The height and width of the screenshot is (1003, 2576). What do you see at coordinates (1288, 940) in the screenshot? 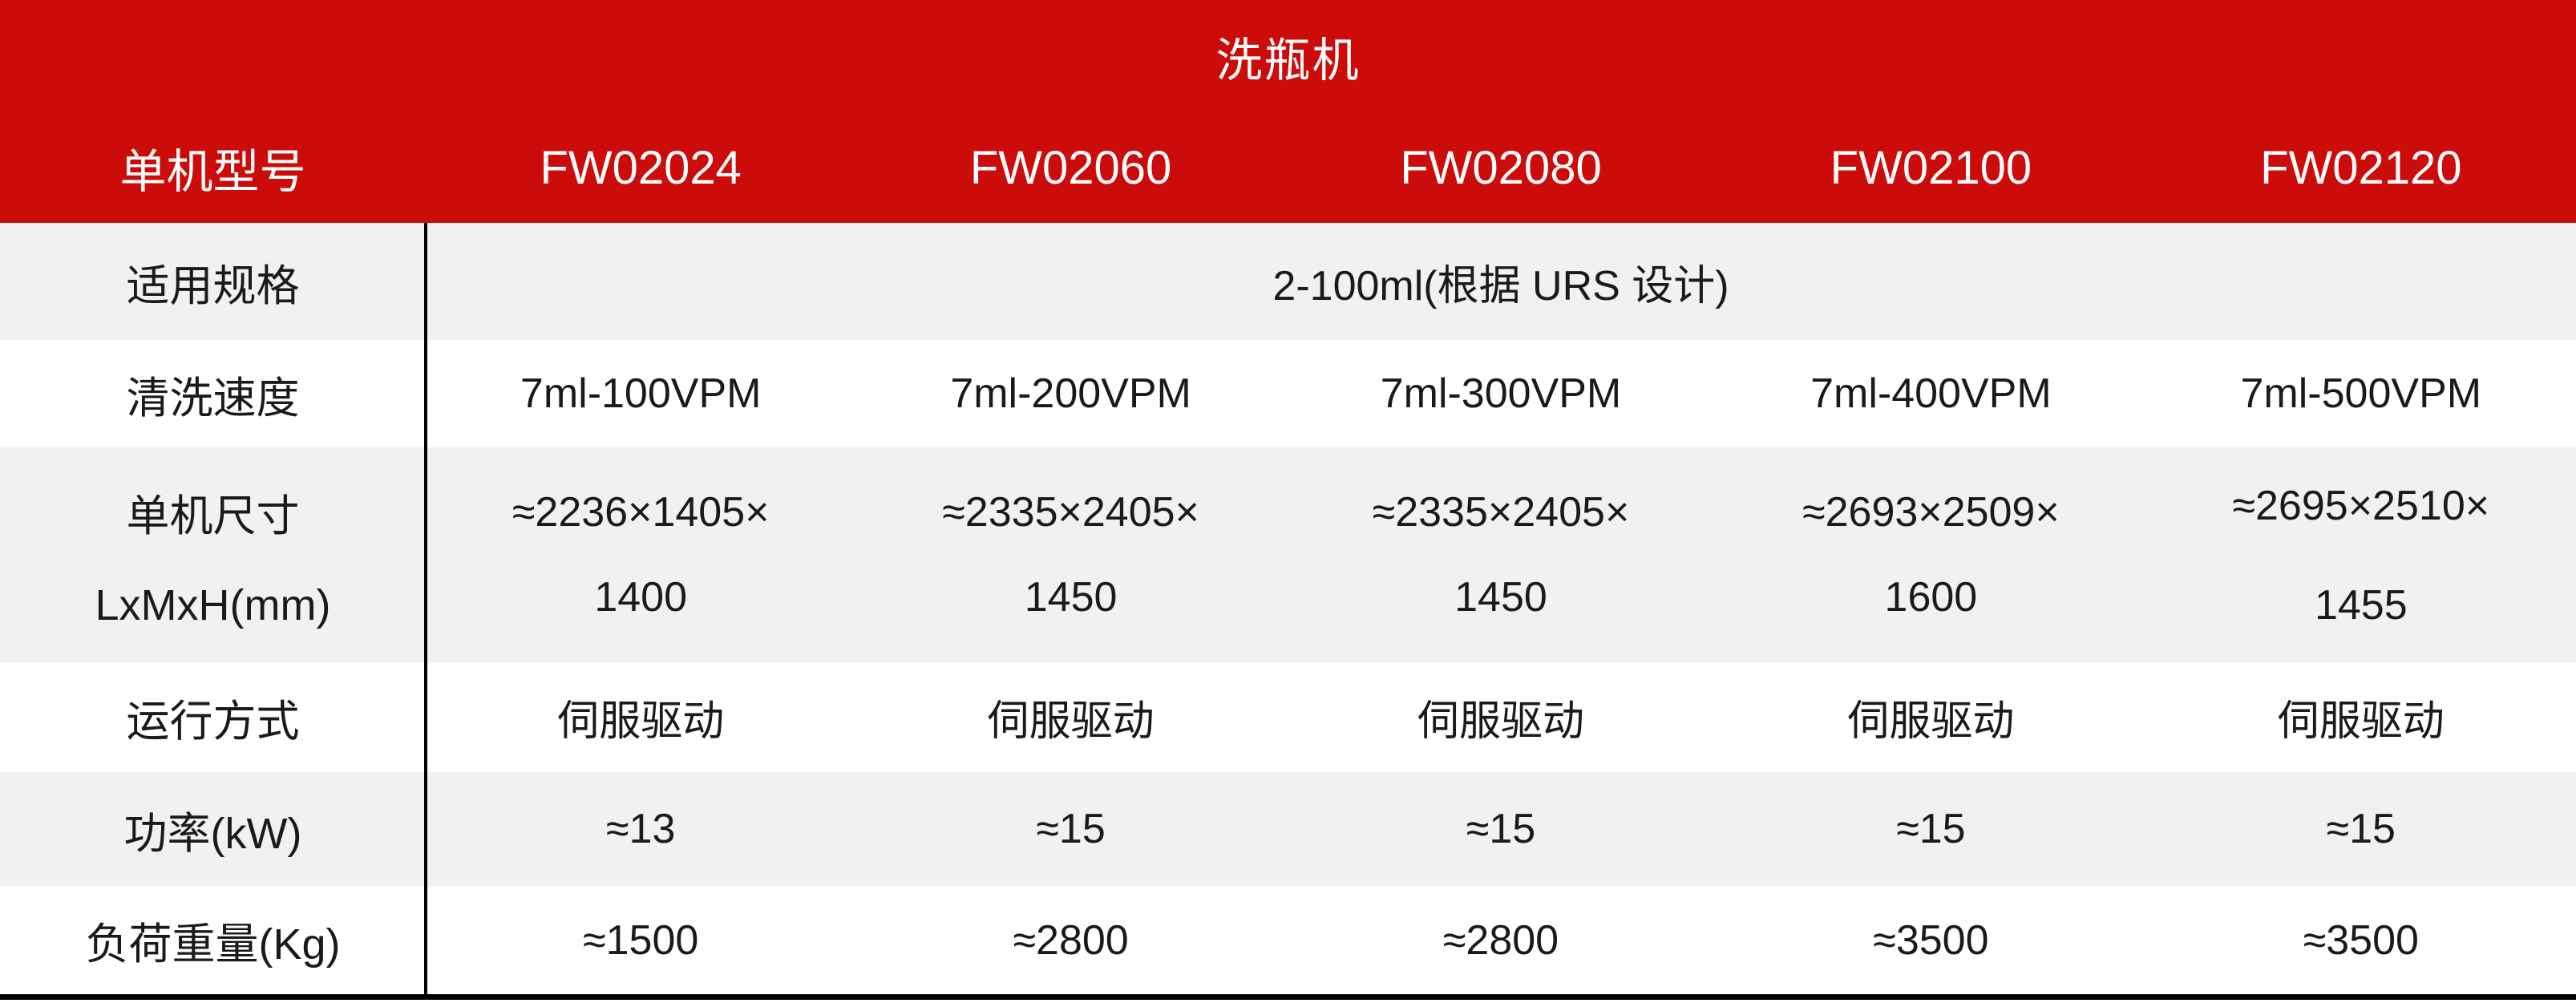
I see `table-row-weight: 负荷重量(Kg) ≈1500 ≈2800 ≈2800 ≈3500 ≈3500` at bounding box center [1288, 940].